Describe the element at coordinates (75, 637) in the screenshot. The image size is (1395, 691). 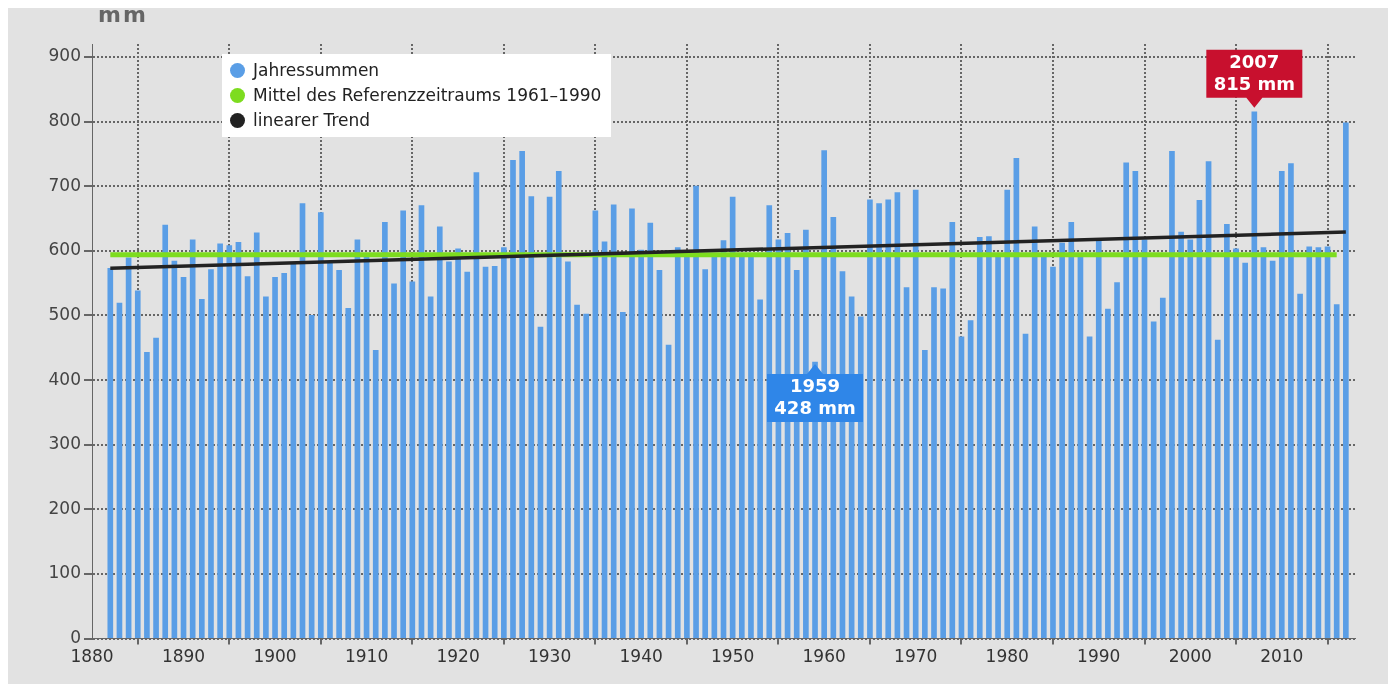
I see `y-tick-label: 0` at that location.